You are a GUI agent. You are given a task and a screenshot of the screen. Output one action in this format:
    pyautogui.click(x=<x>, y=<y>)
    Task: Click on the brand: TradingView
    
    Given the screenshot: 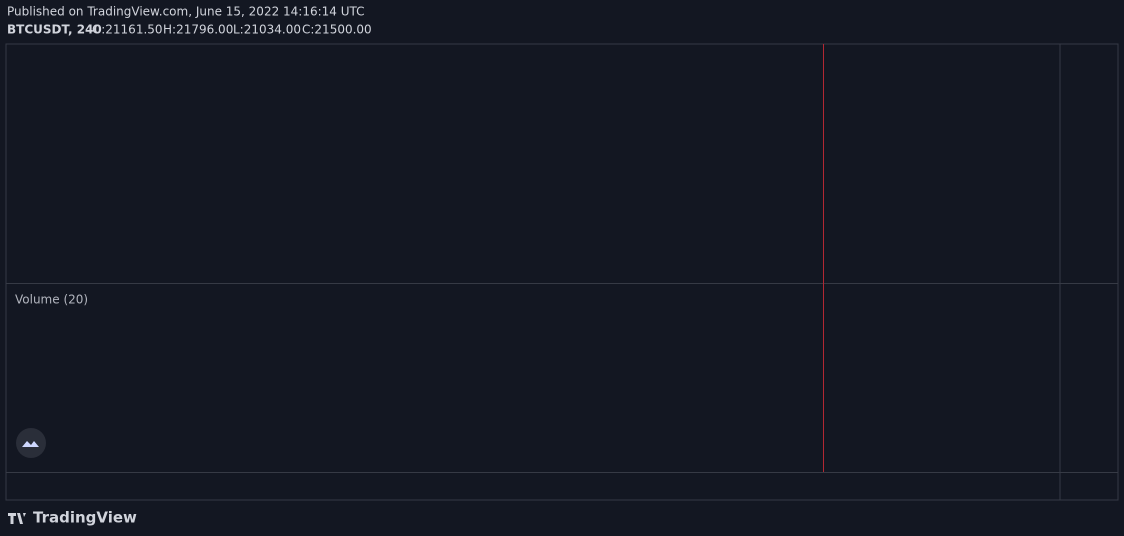 What is the action you would take?
    pyautogui.click(x=85, y=518)
    